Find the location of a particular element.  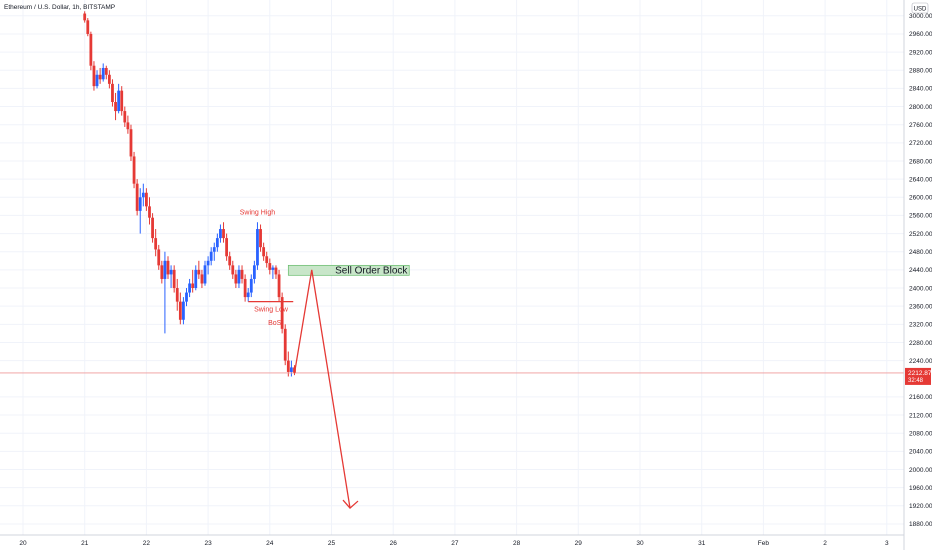

y-tick-label: 2960.00 is located at coordinates (920, 34).